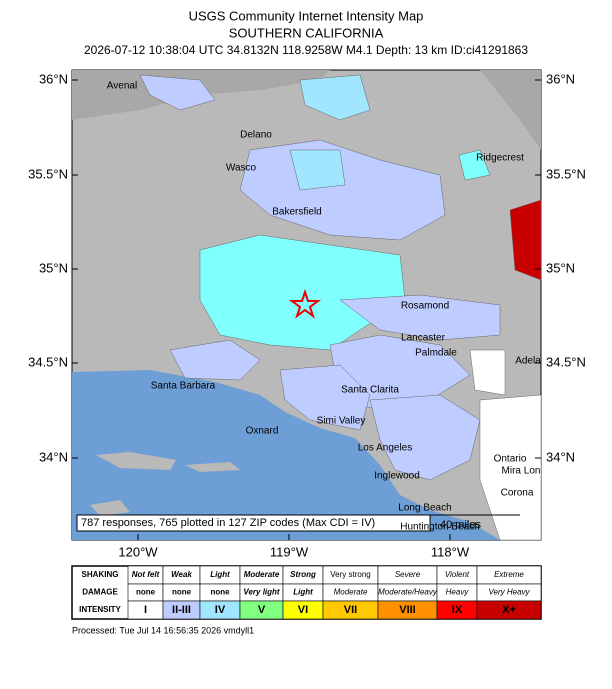 The image size is (612, 689). What do you see at coordinates (407, 610) in the screenshot?
I see `intensity-label: VIII` at bounding box center [407, 610].